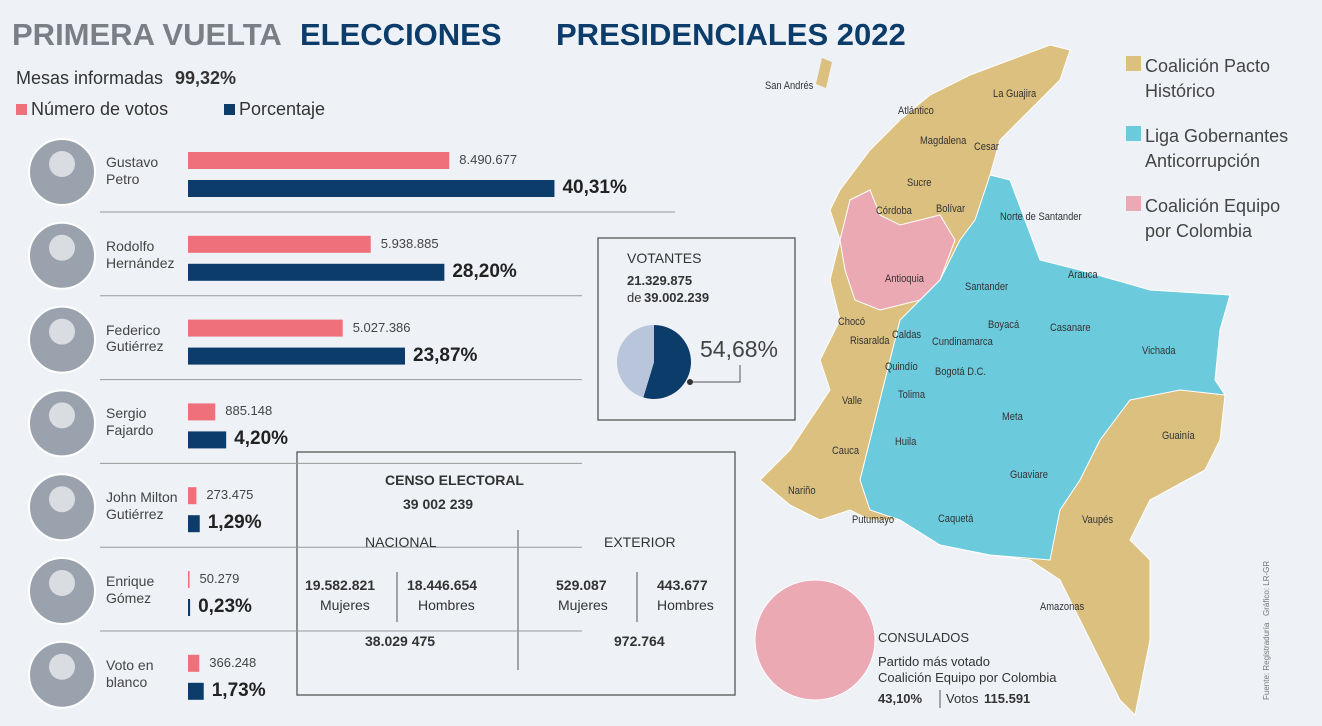 This screenshot has height=726, width=1322. What do you see at coordinates (261, 439) in the screenshot?
I see `percent-label: 4,20%` at bounding box center [261, 439].